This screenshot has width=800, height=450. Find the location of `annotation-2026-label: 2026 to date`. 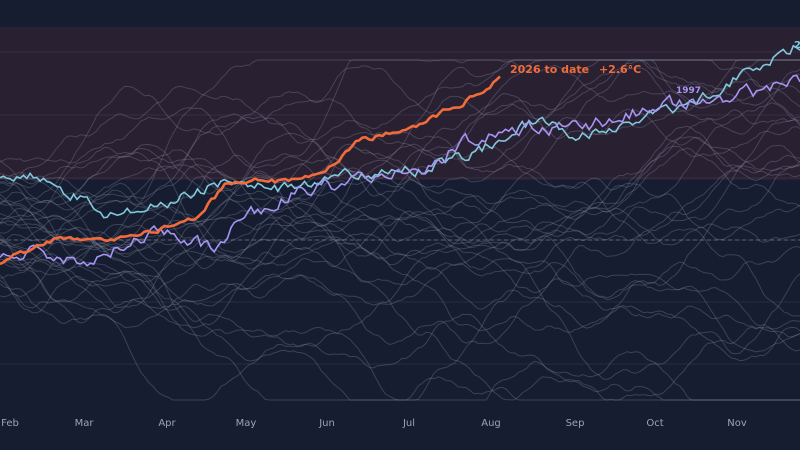

annotation-2026-label: 2026 to date is located at coordinates (549, 69).